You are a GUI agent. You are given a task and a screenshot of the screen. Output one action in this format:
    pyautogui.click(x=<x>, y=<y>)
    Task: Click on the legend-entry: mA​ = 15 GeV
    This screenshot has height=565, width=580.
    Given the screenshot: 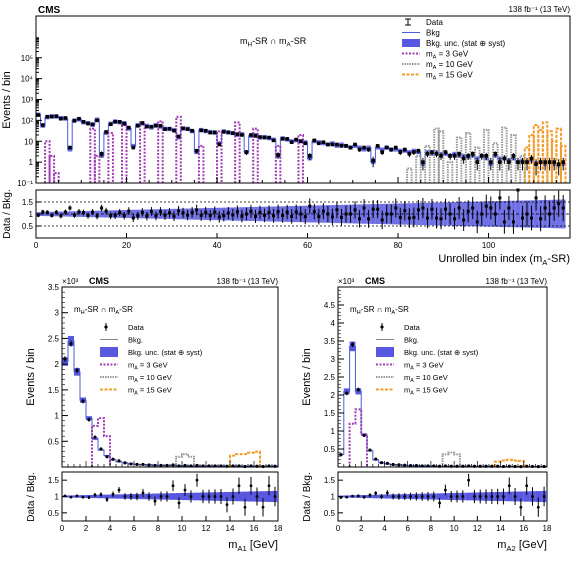 What is the action you would take?
    pyautogui.click(x=426, y=391)
    